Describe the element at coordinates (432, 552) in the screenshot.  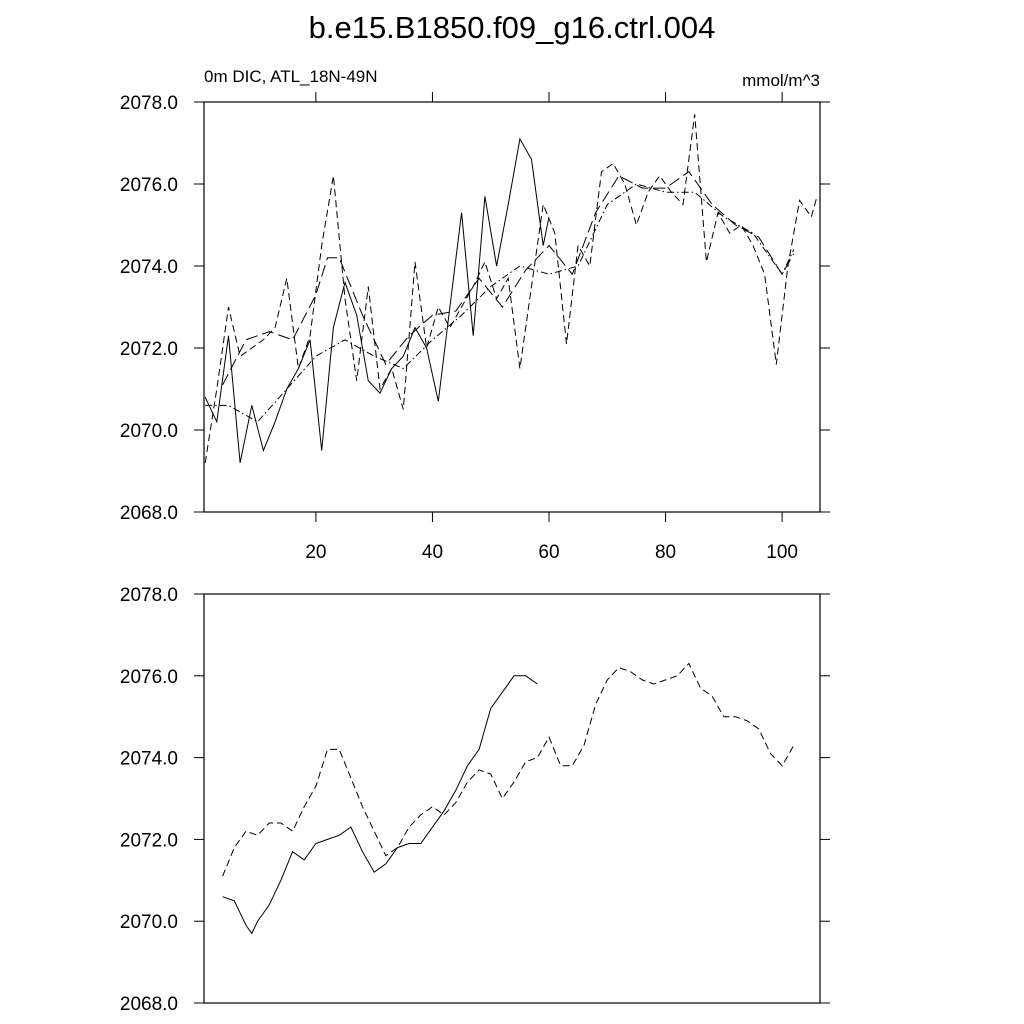
I see `x-tick-label: 40` at that location.